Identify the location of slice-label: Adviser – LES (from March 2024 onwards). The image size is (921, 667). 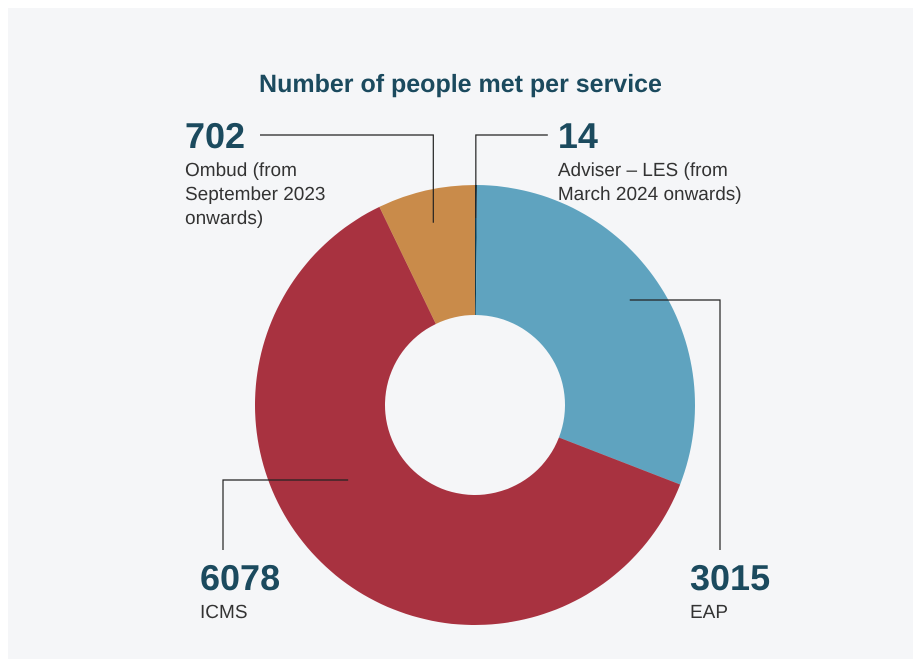
(650, 182).